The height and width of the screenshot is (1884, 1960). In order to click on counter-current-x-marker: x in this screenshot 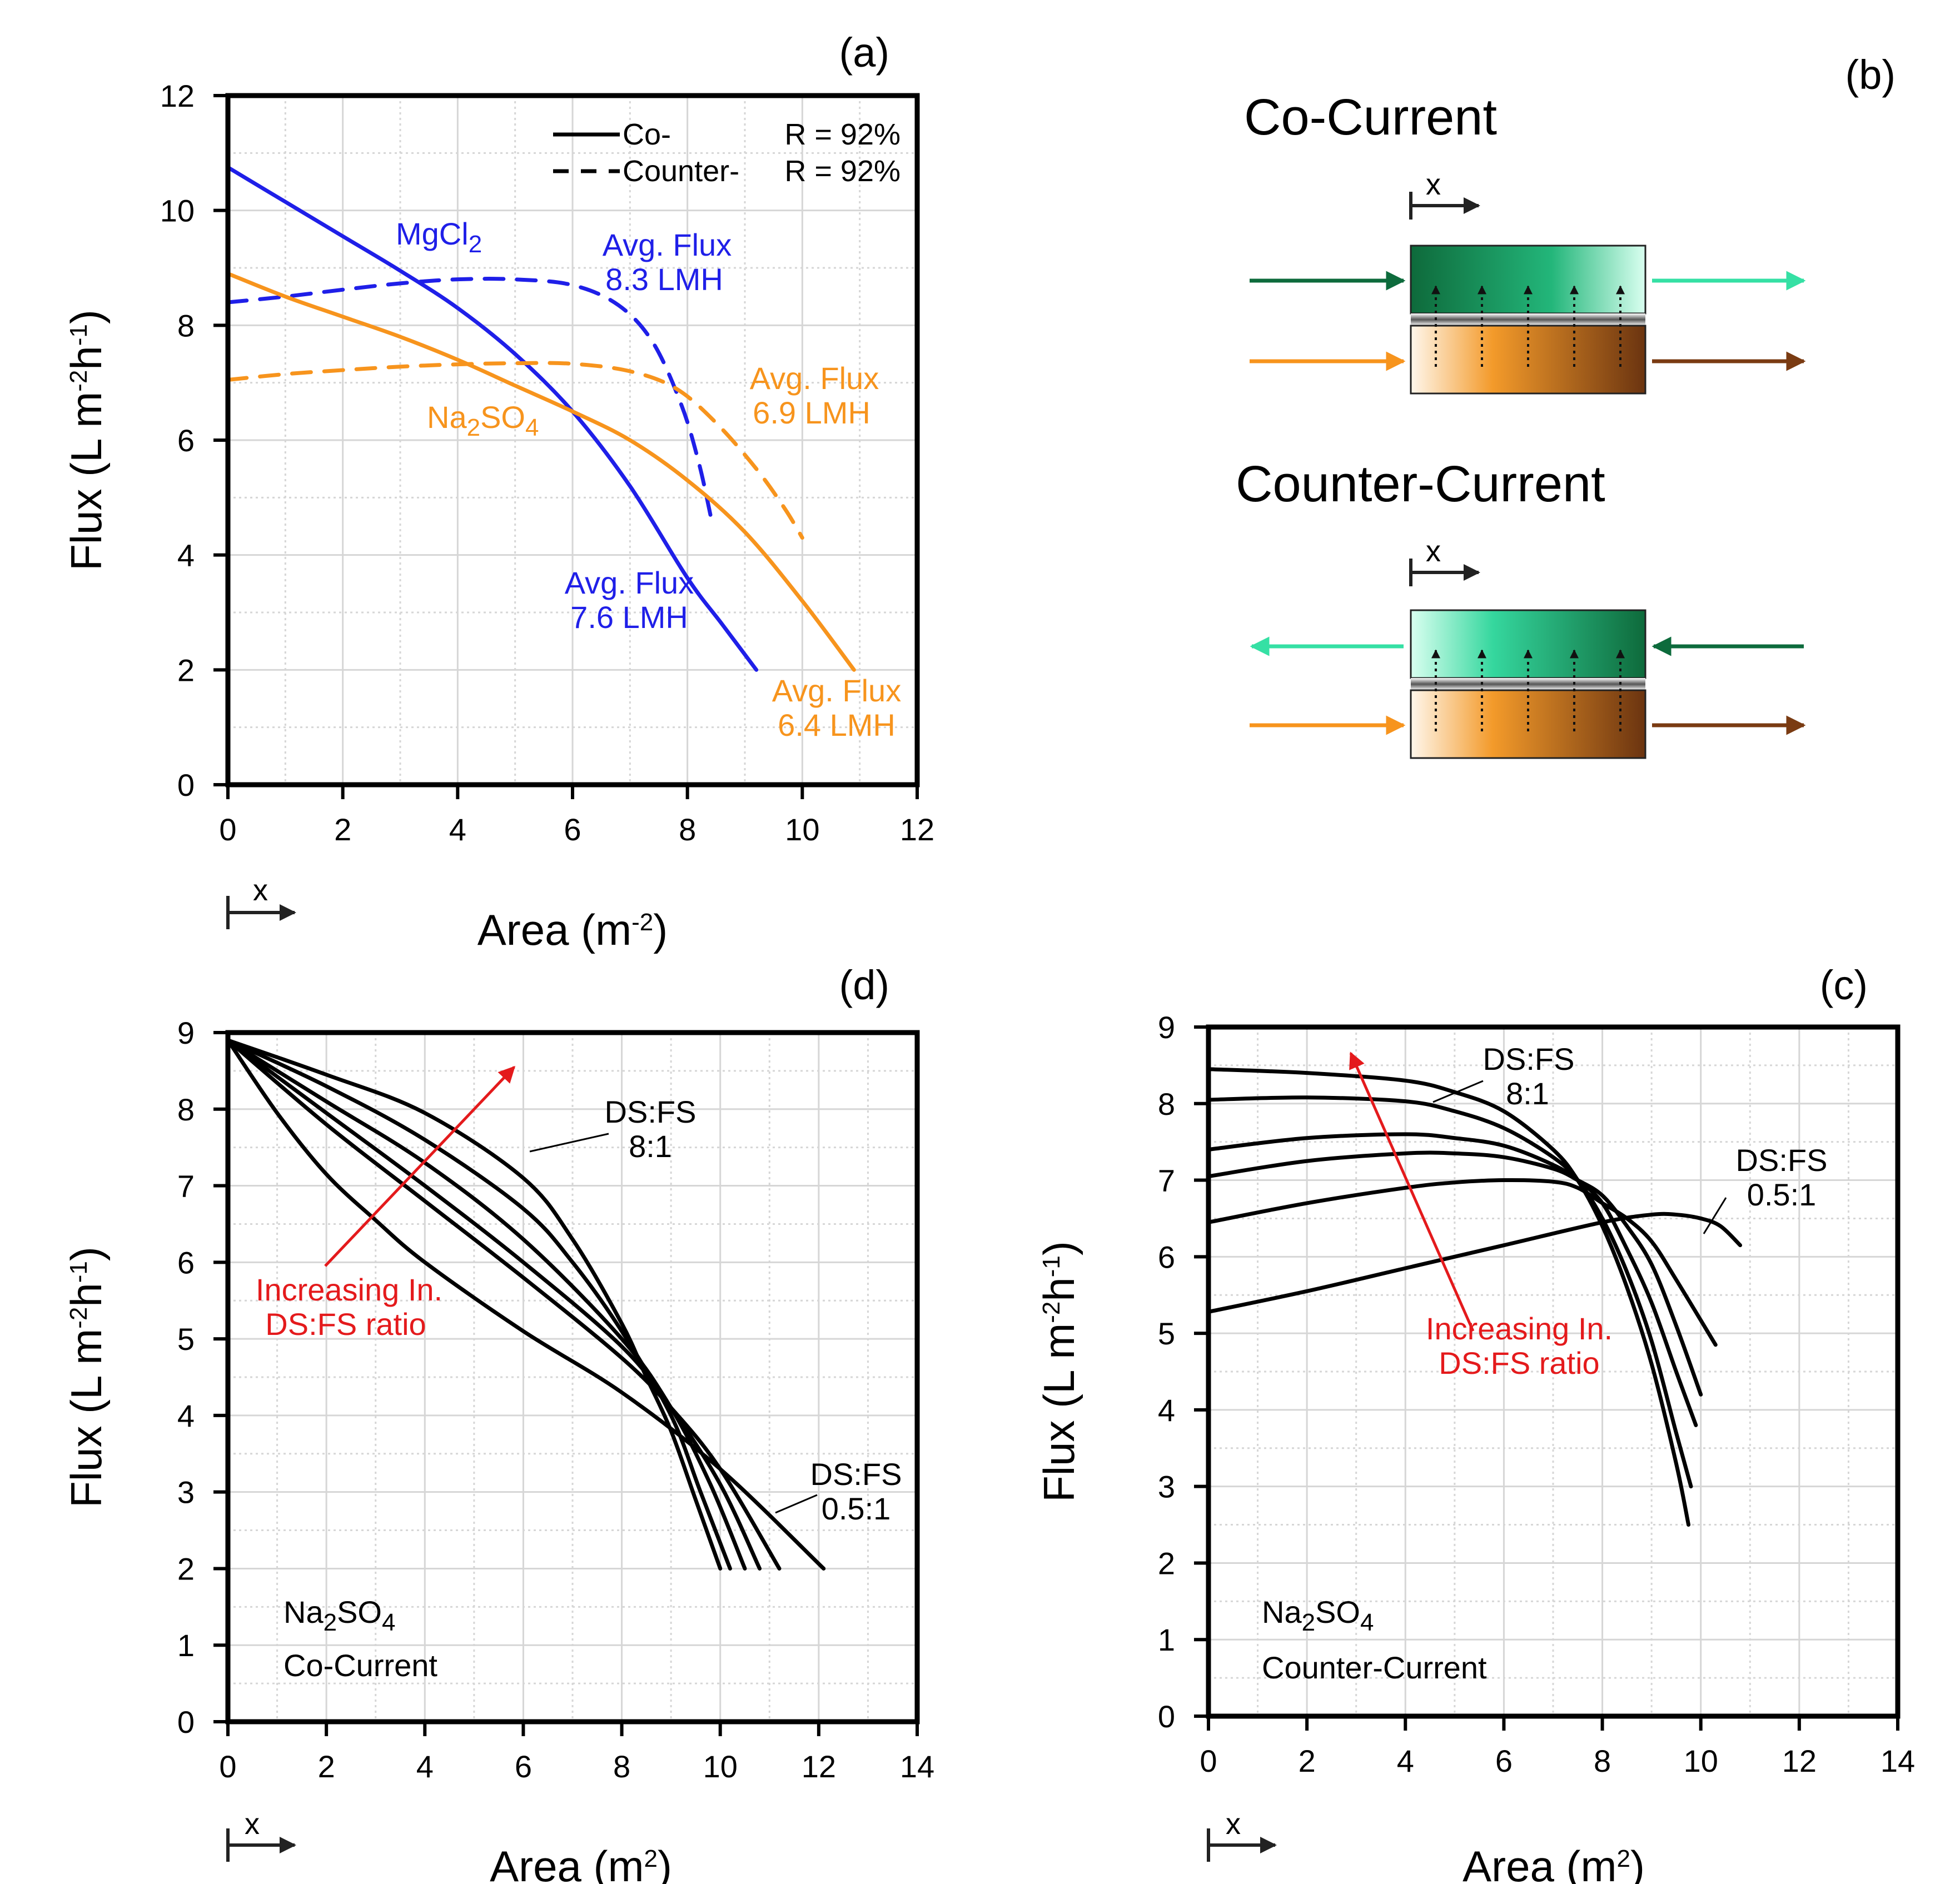, I will do `click(1444, 560)`.